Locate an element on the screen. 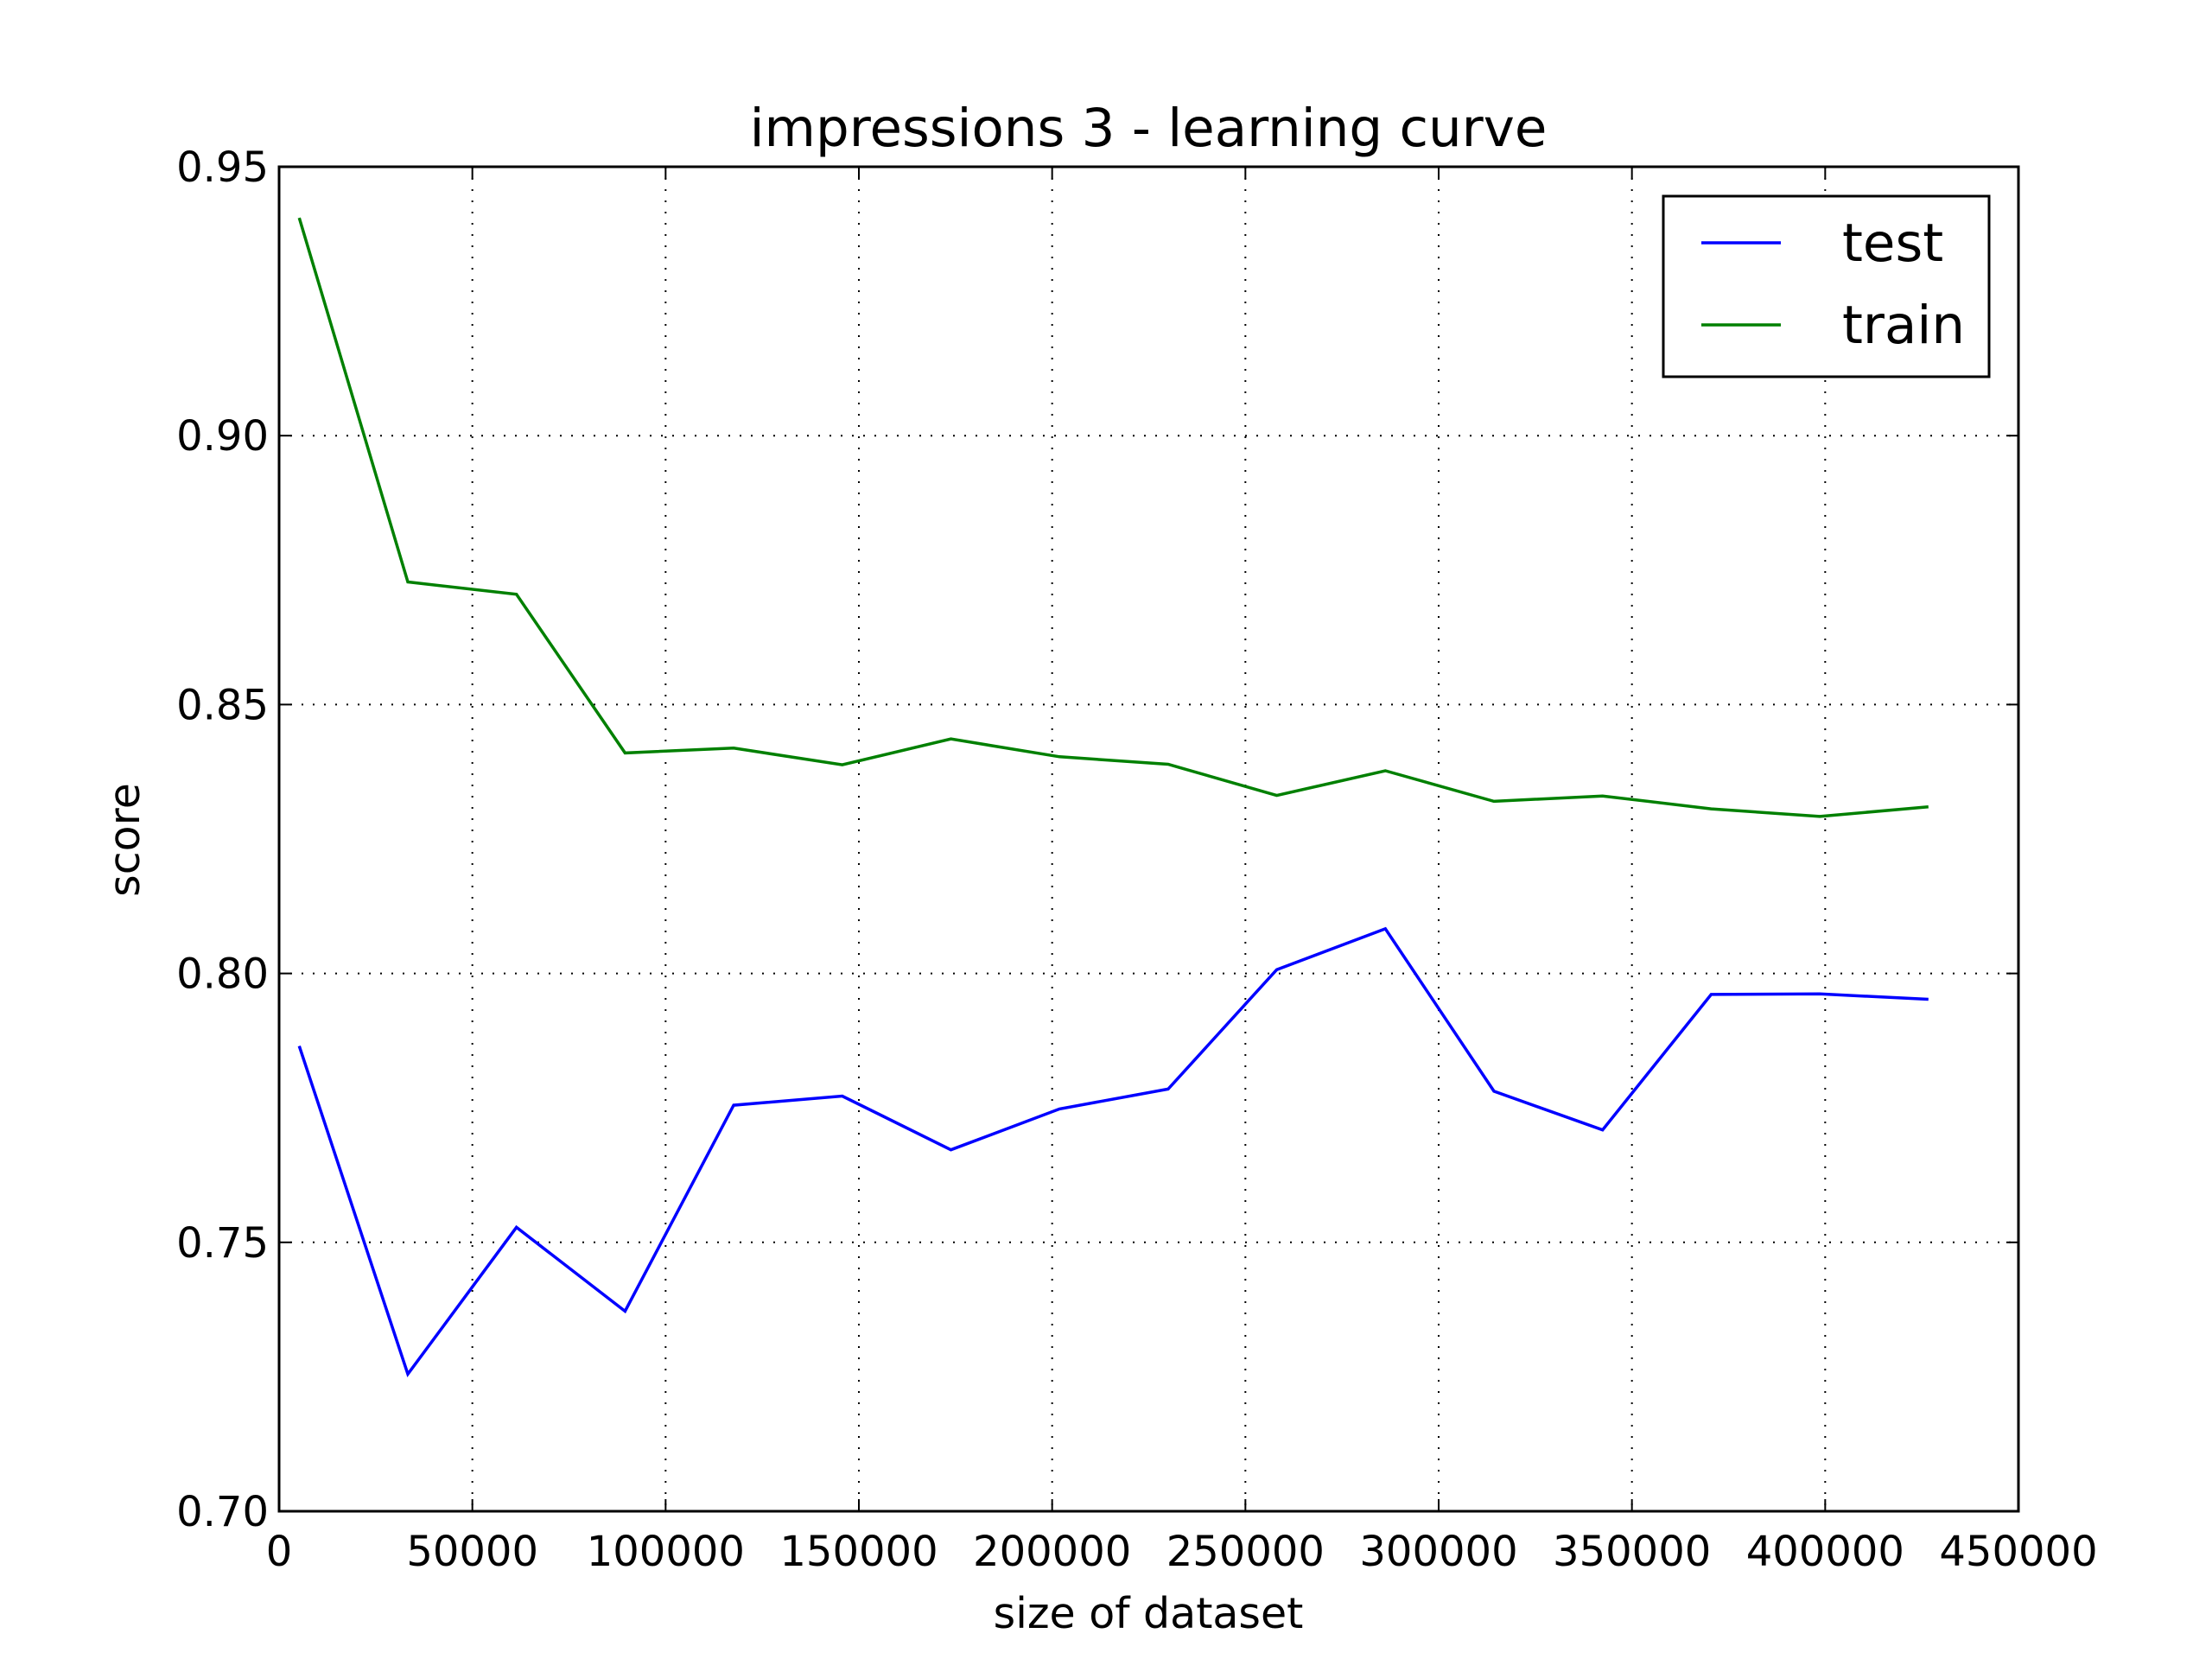  x-tick-label: 50000 is located at coordinates (472, 1552).